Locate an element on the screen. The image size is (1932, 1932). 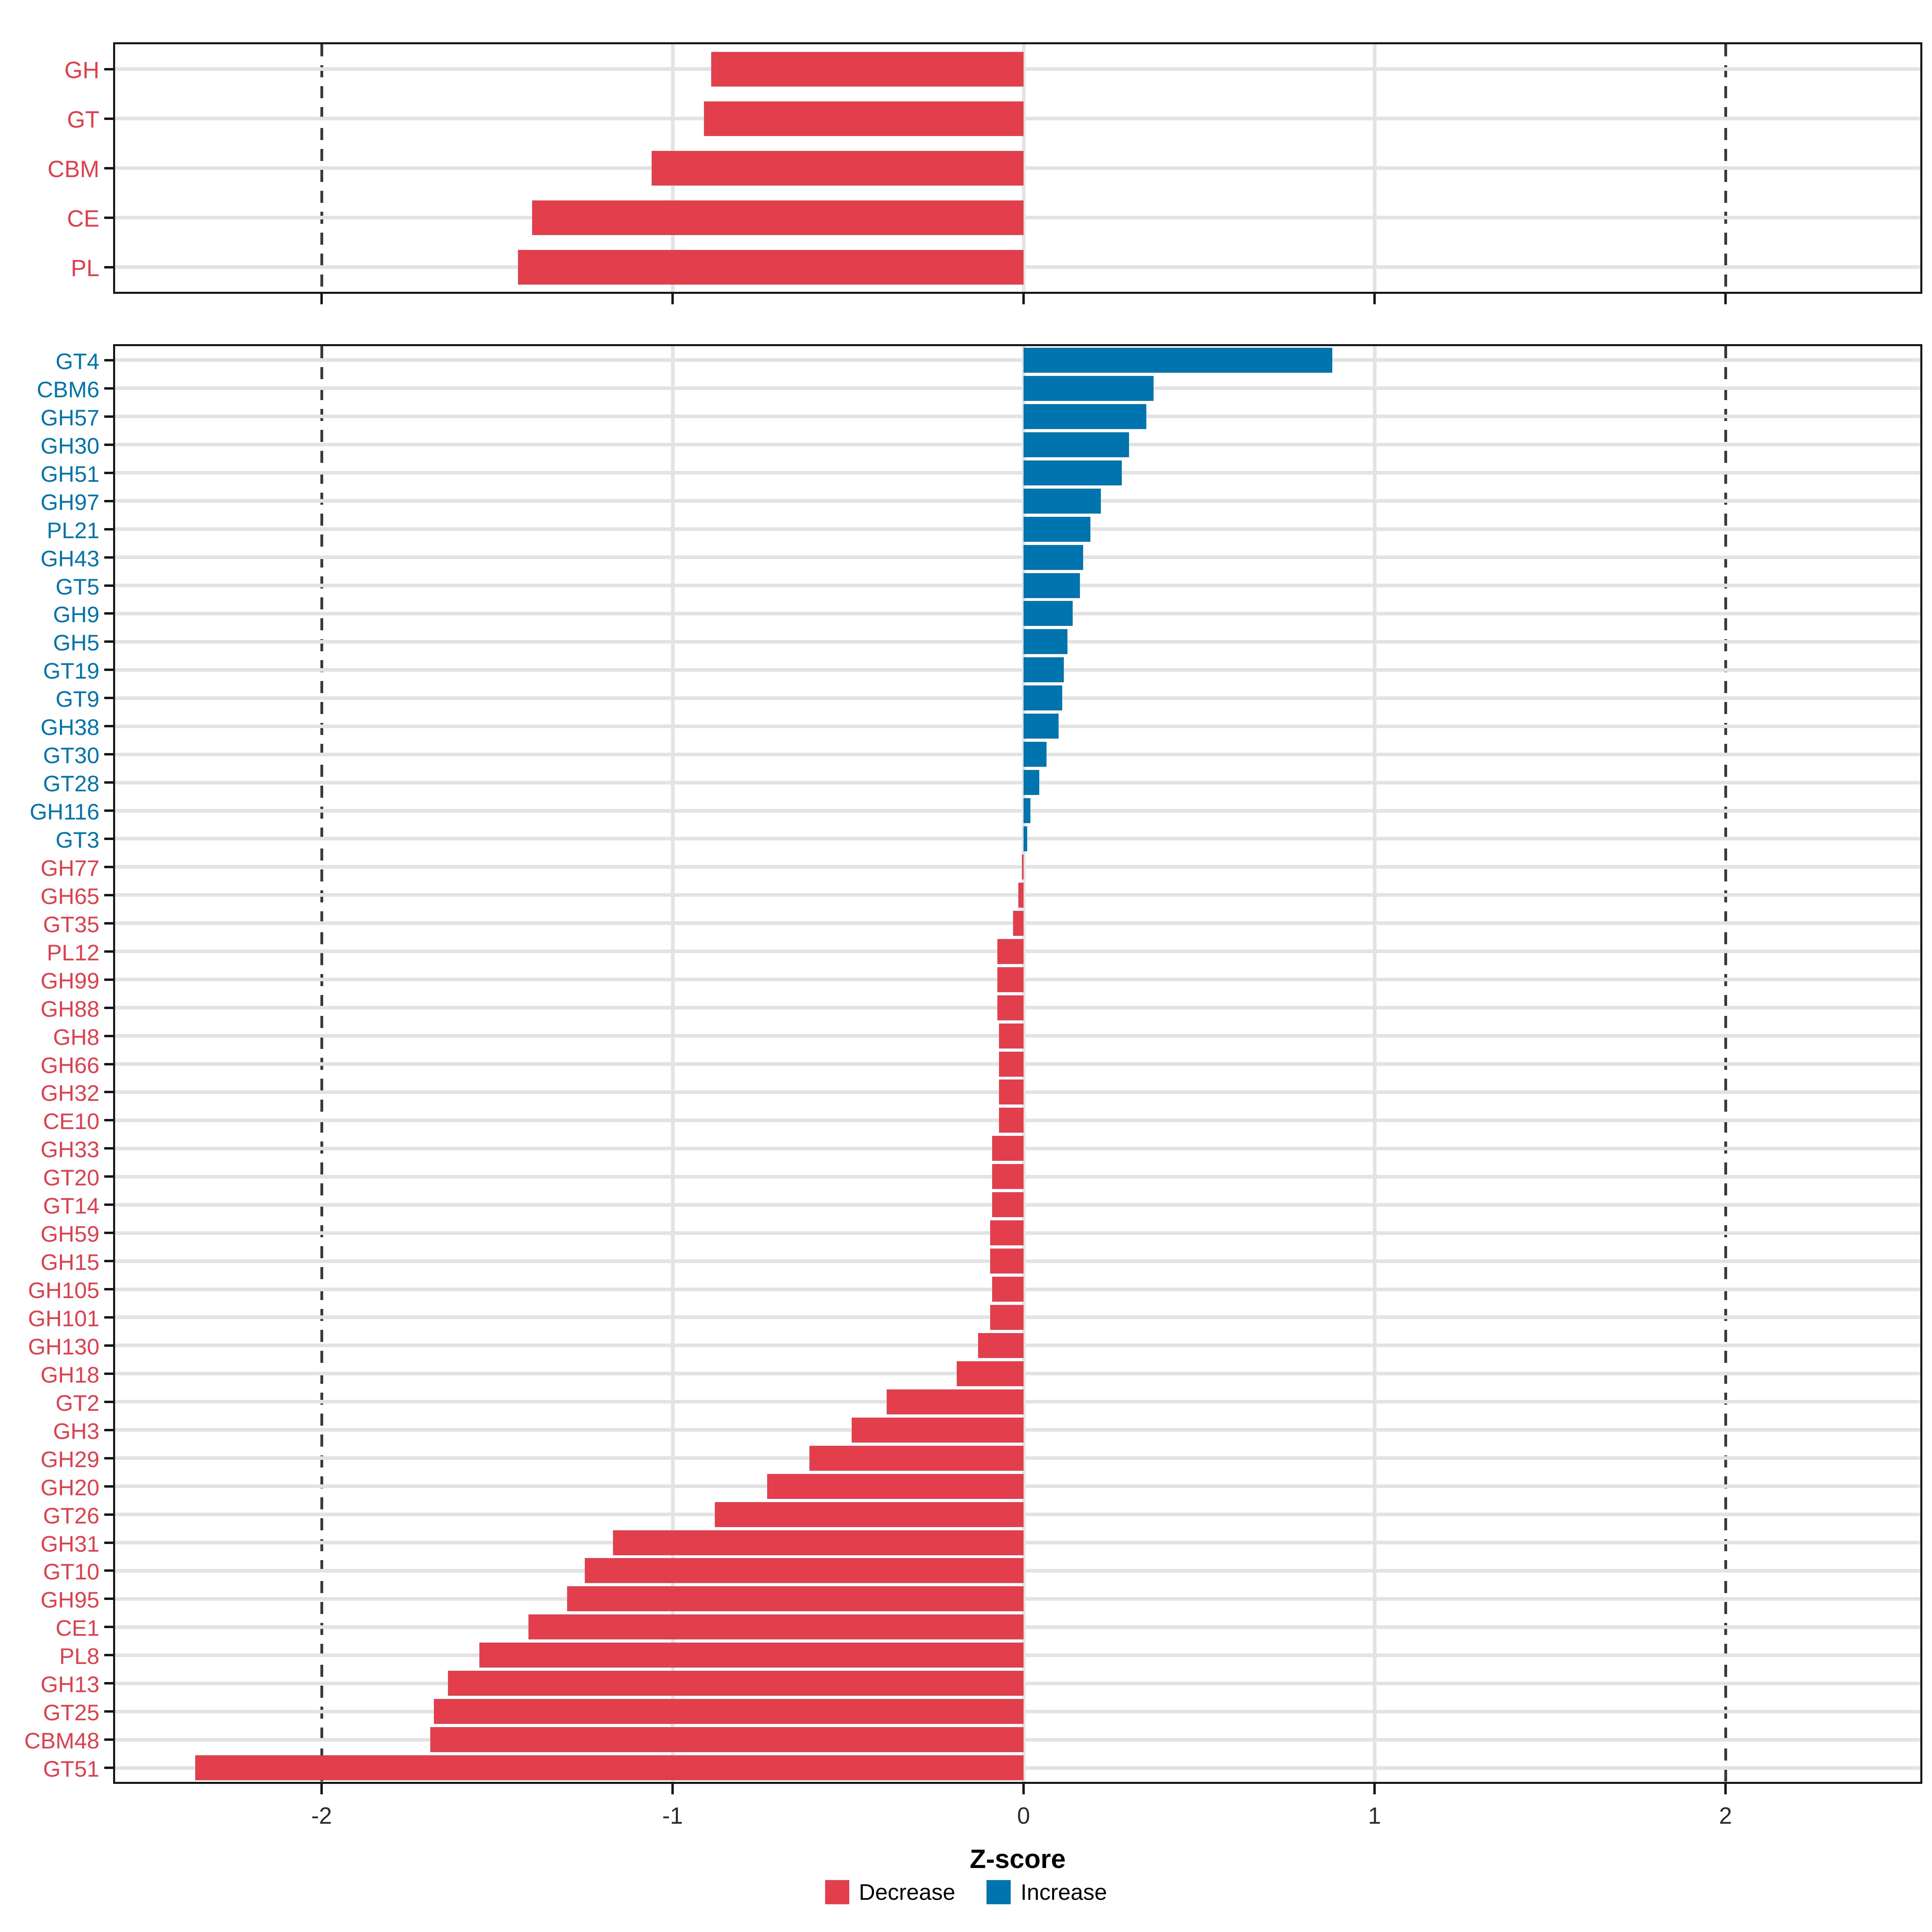
bar-GH33 is located at coordinates (1008, 1148).